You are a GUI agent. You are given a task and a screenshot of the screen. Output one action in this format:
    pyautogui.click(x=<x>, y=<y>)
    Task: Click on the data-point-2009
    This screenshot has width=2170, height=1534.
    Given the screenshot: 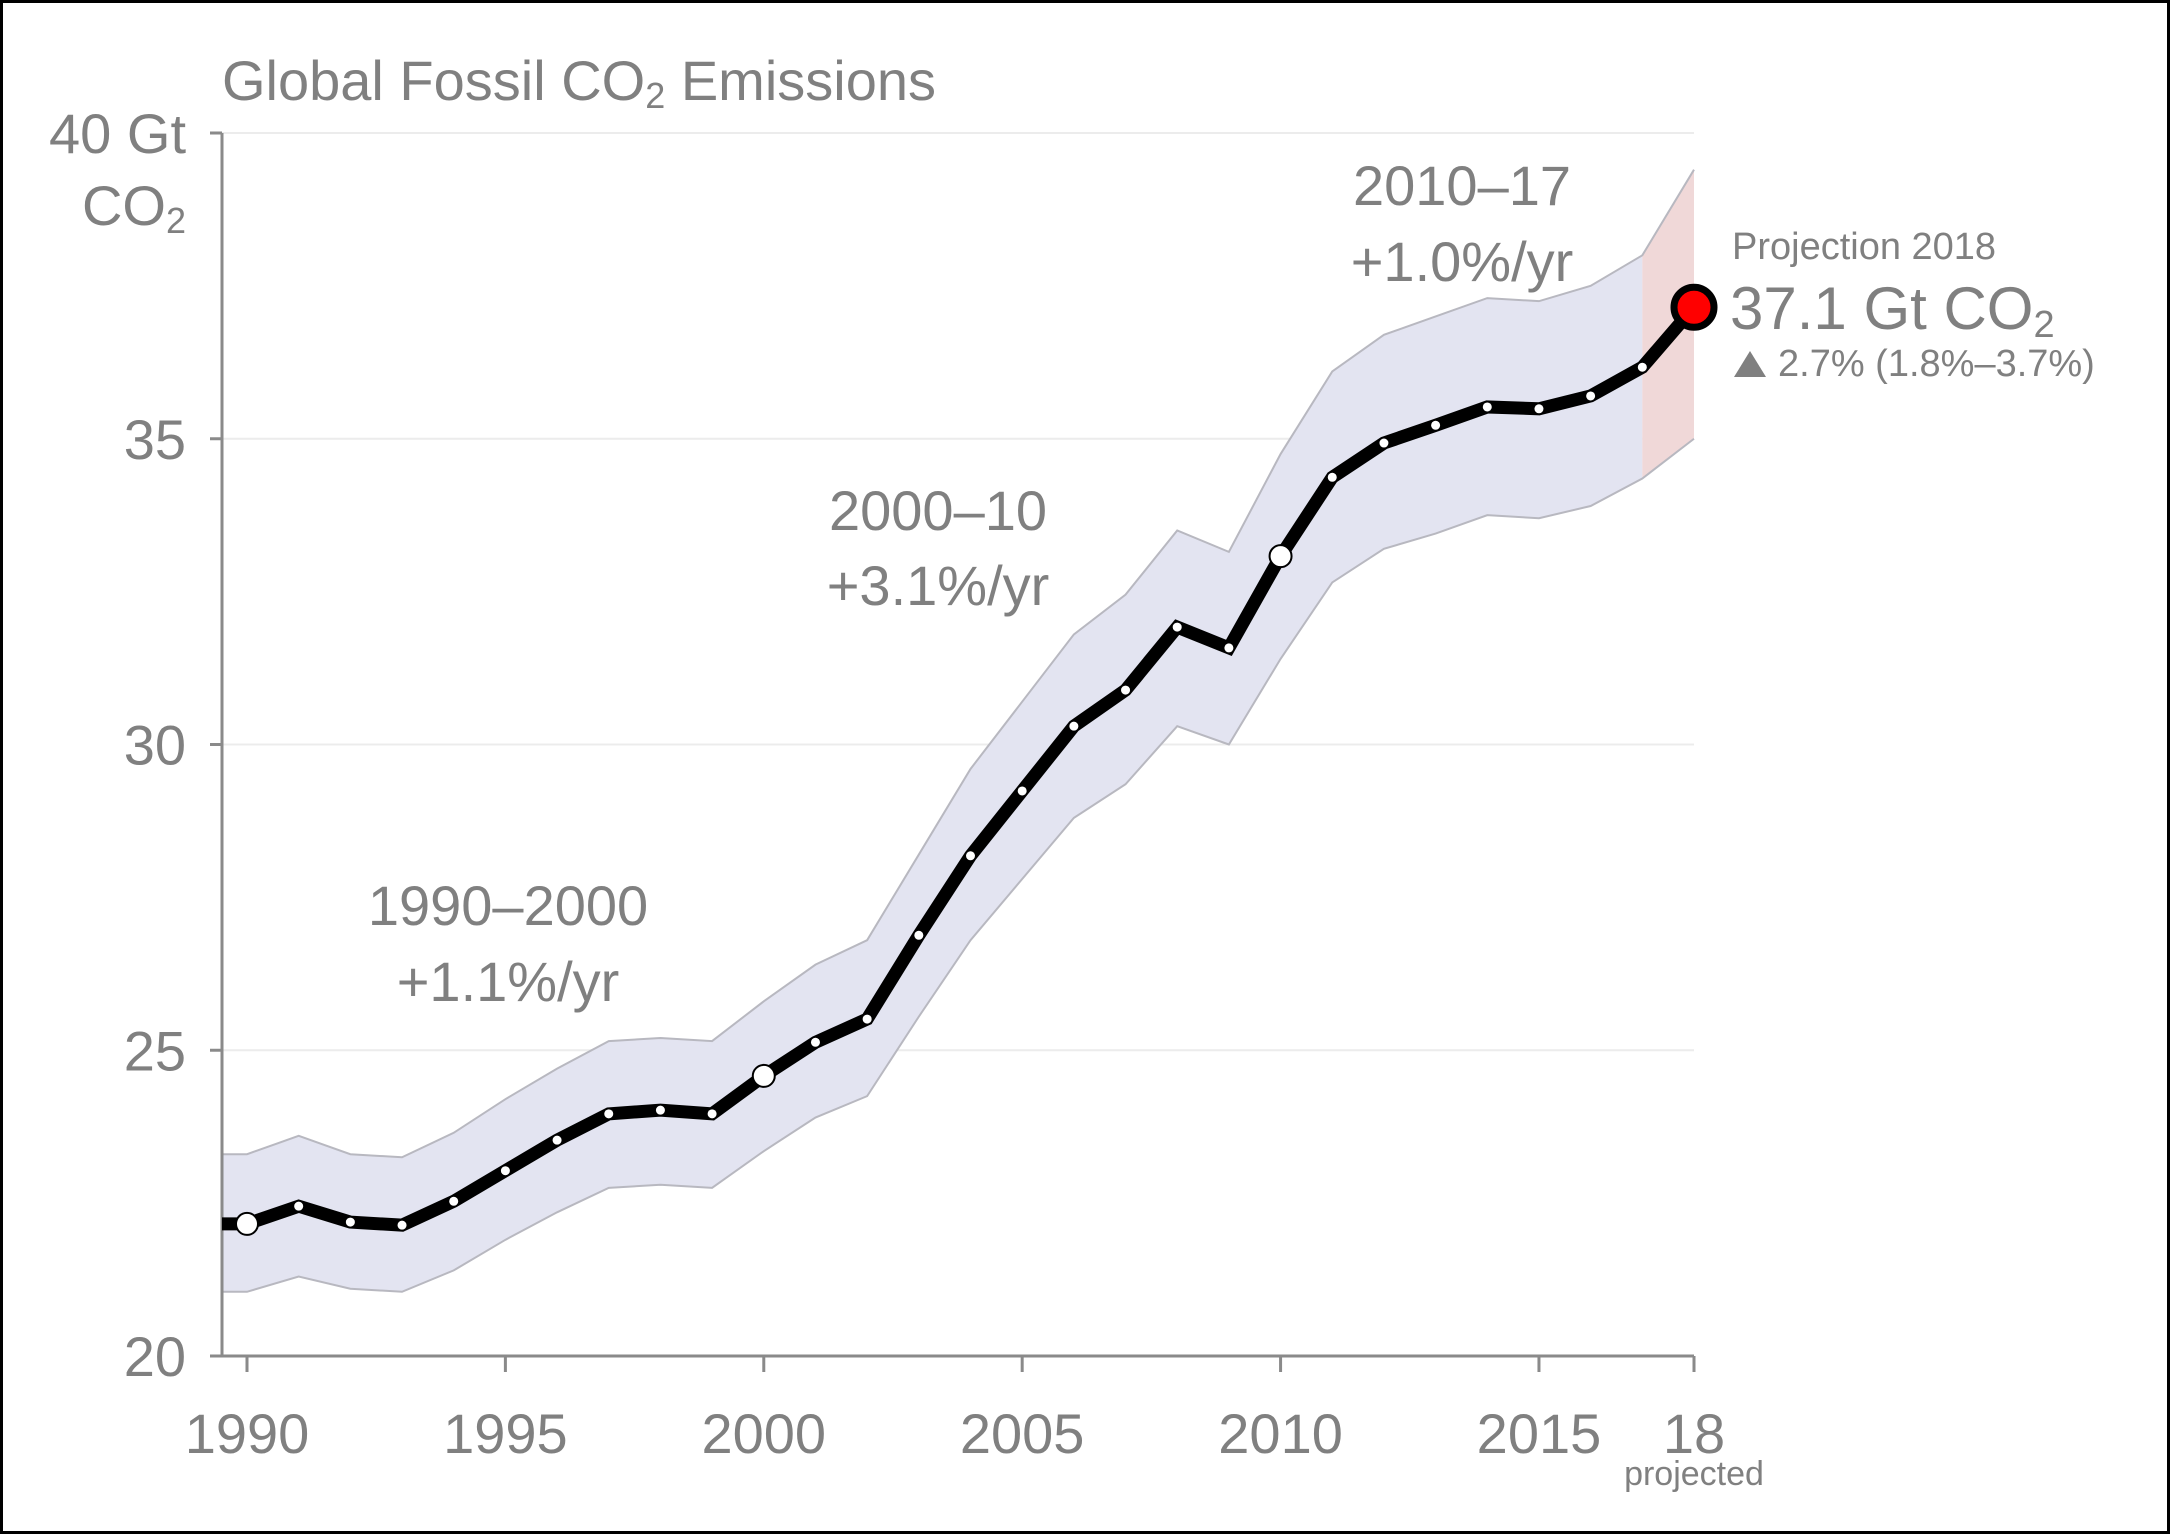 What is the action you would take?
    pyautogui.click(x=1229, y=648)
    